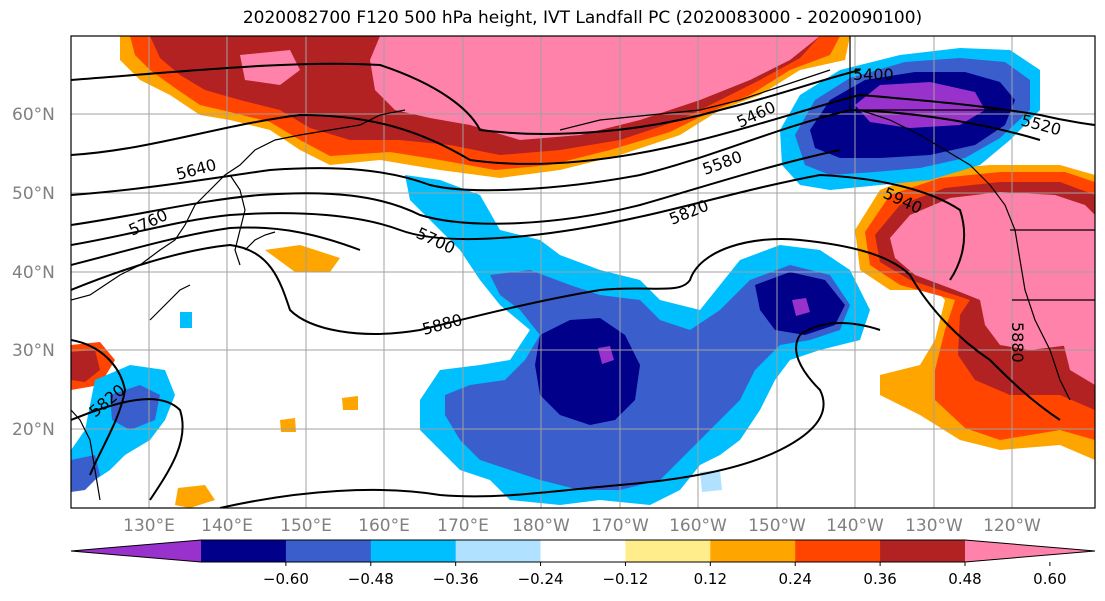 The width and height of the screenshot is (1105, 601). I want to click on colorbar-tick-label: −0.36, so click(456, 579).